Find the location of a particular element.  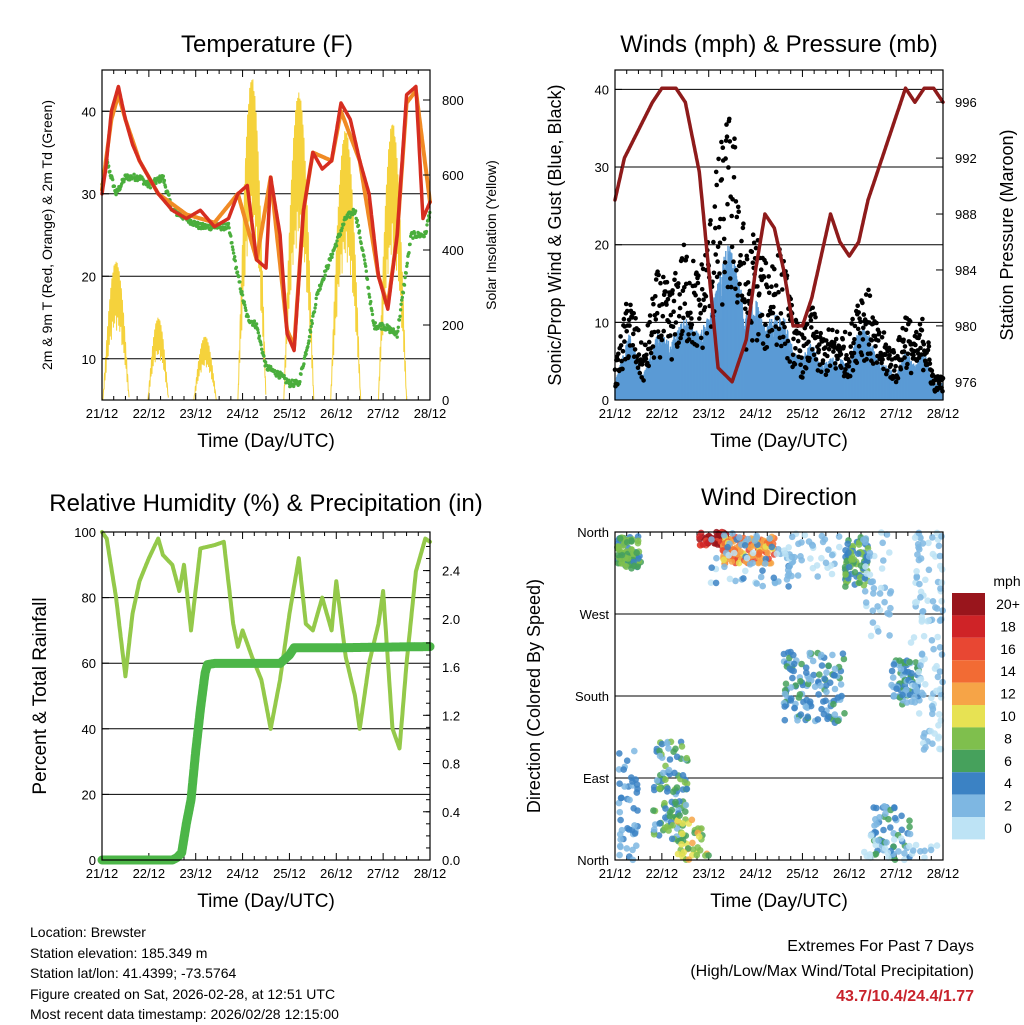

x-tick-label: 28/12 is located at coordinates (943, 413).